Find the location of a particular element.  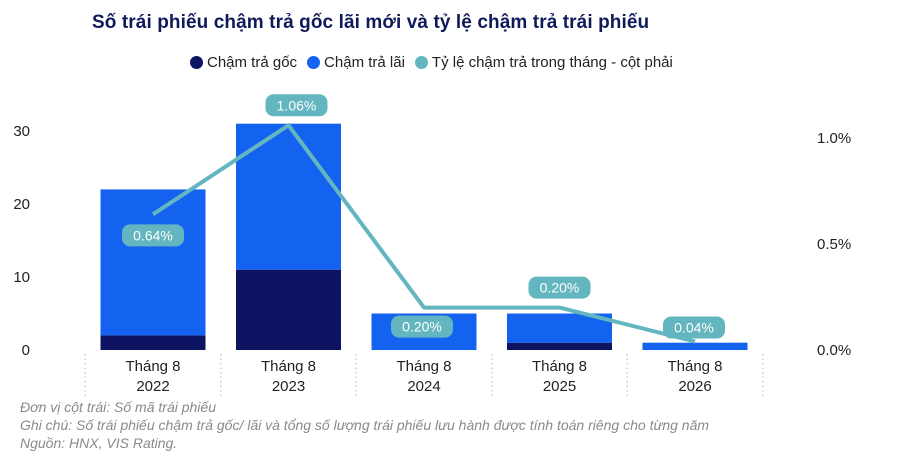

legend-swatch-principal is located at coordinates (196, 62).